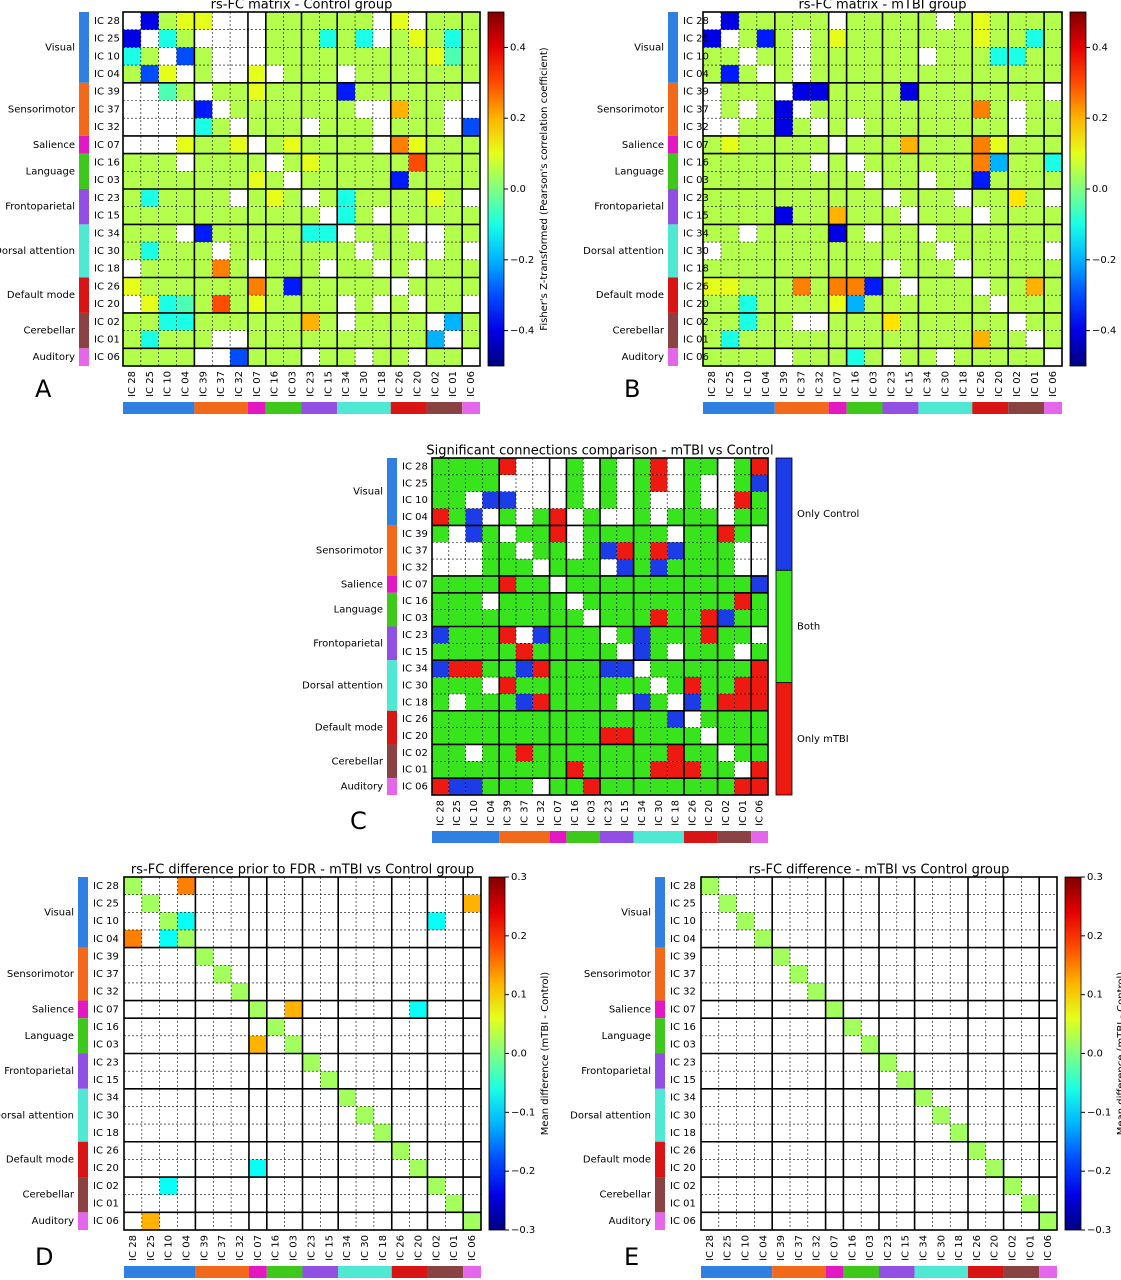 The width and height of the screenshot is (1121, 1280). Describe the element at coordinates (415, 736) in the screenshot. I see `row-label: IC 20` at that location.